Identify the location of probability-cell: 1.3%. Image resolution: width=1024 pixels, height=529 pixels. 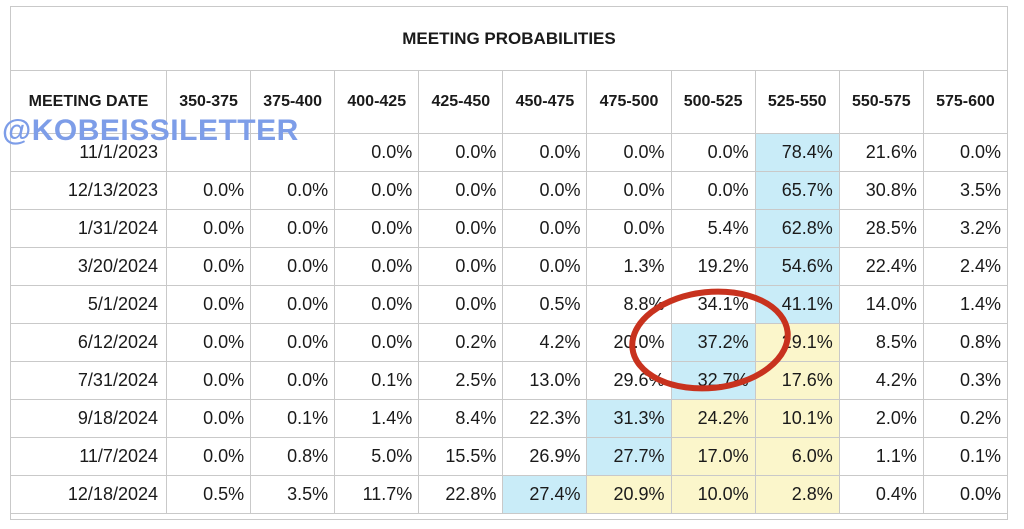
(629, 266).